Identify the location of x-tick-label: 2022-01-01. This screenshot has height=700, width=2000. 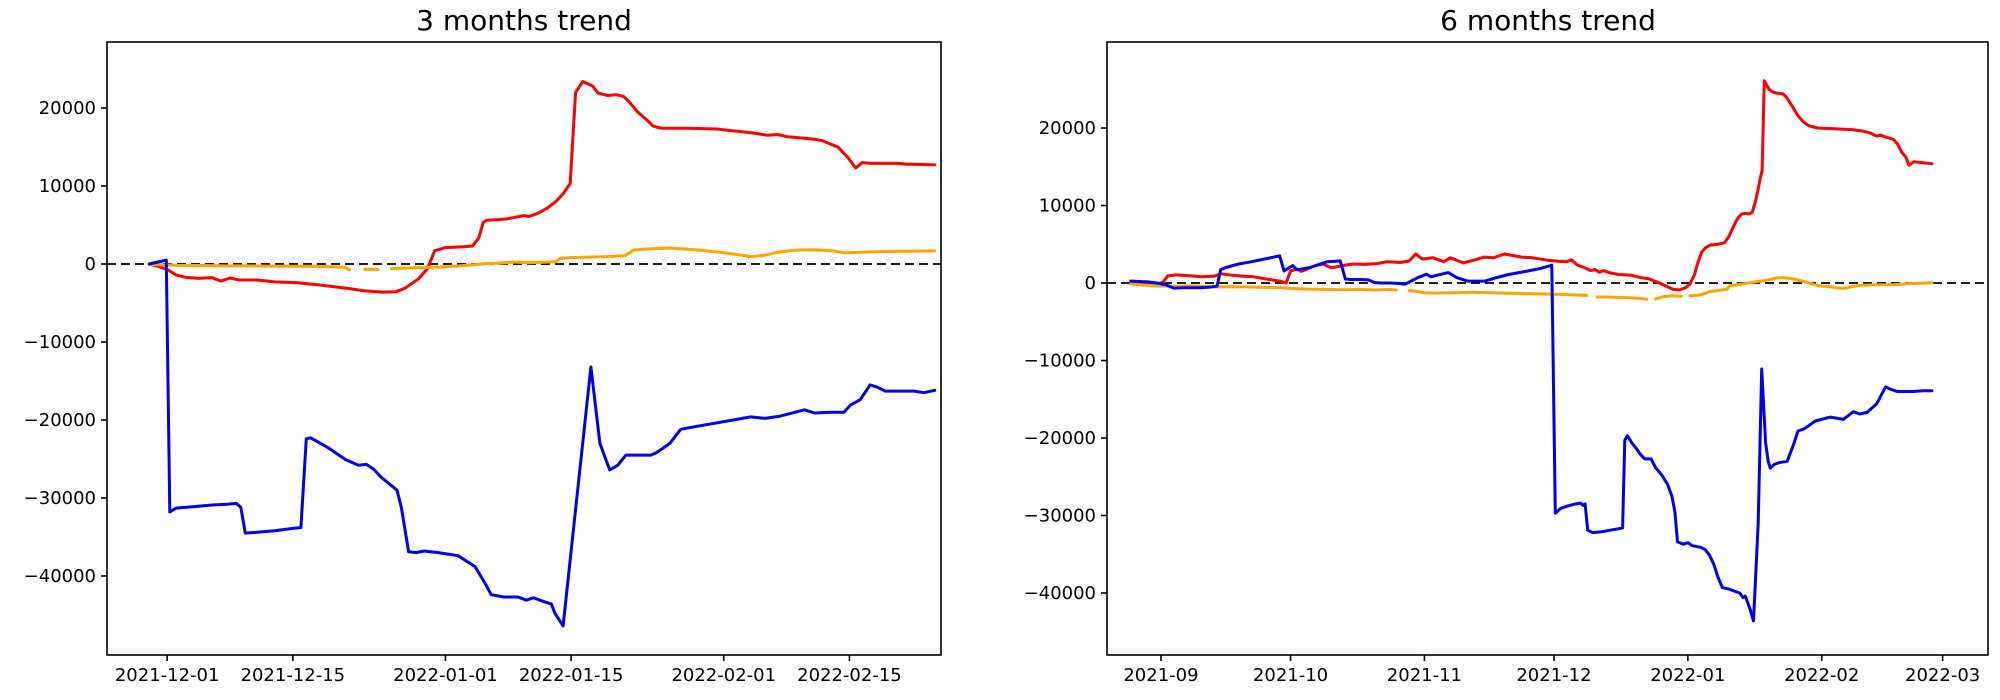
(445, 675).